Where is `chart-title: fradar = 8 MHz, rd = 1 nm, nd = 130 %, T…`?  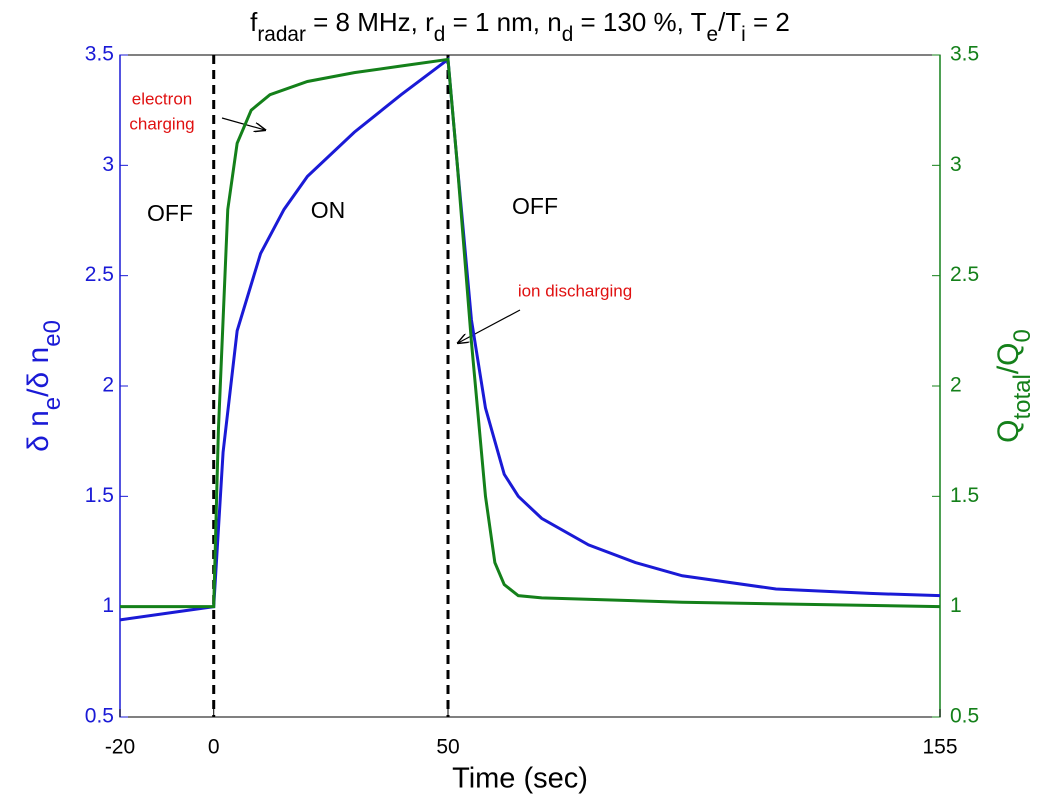
chart-title: fradar = 8 MHz, rd = 1 nm, nd = 130 %, T… is located at coordinates (520, 26).